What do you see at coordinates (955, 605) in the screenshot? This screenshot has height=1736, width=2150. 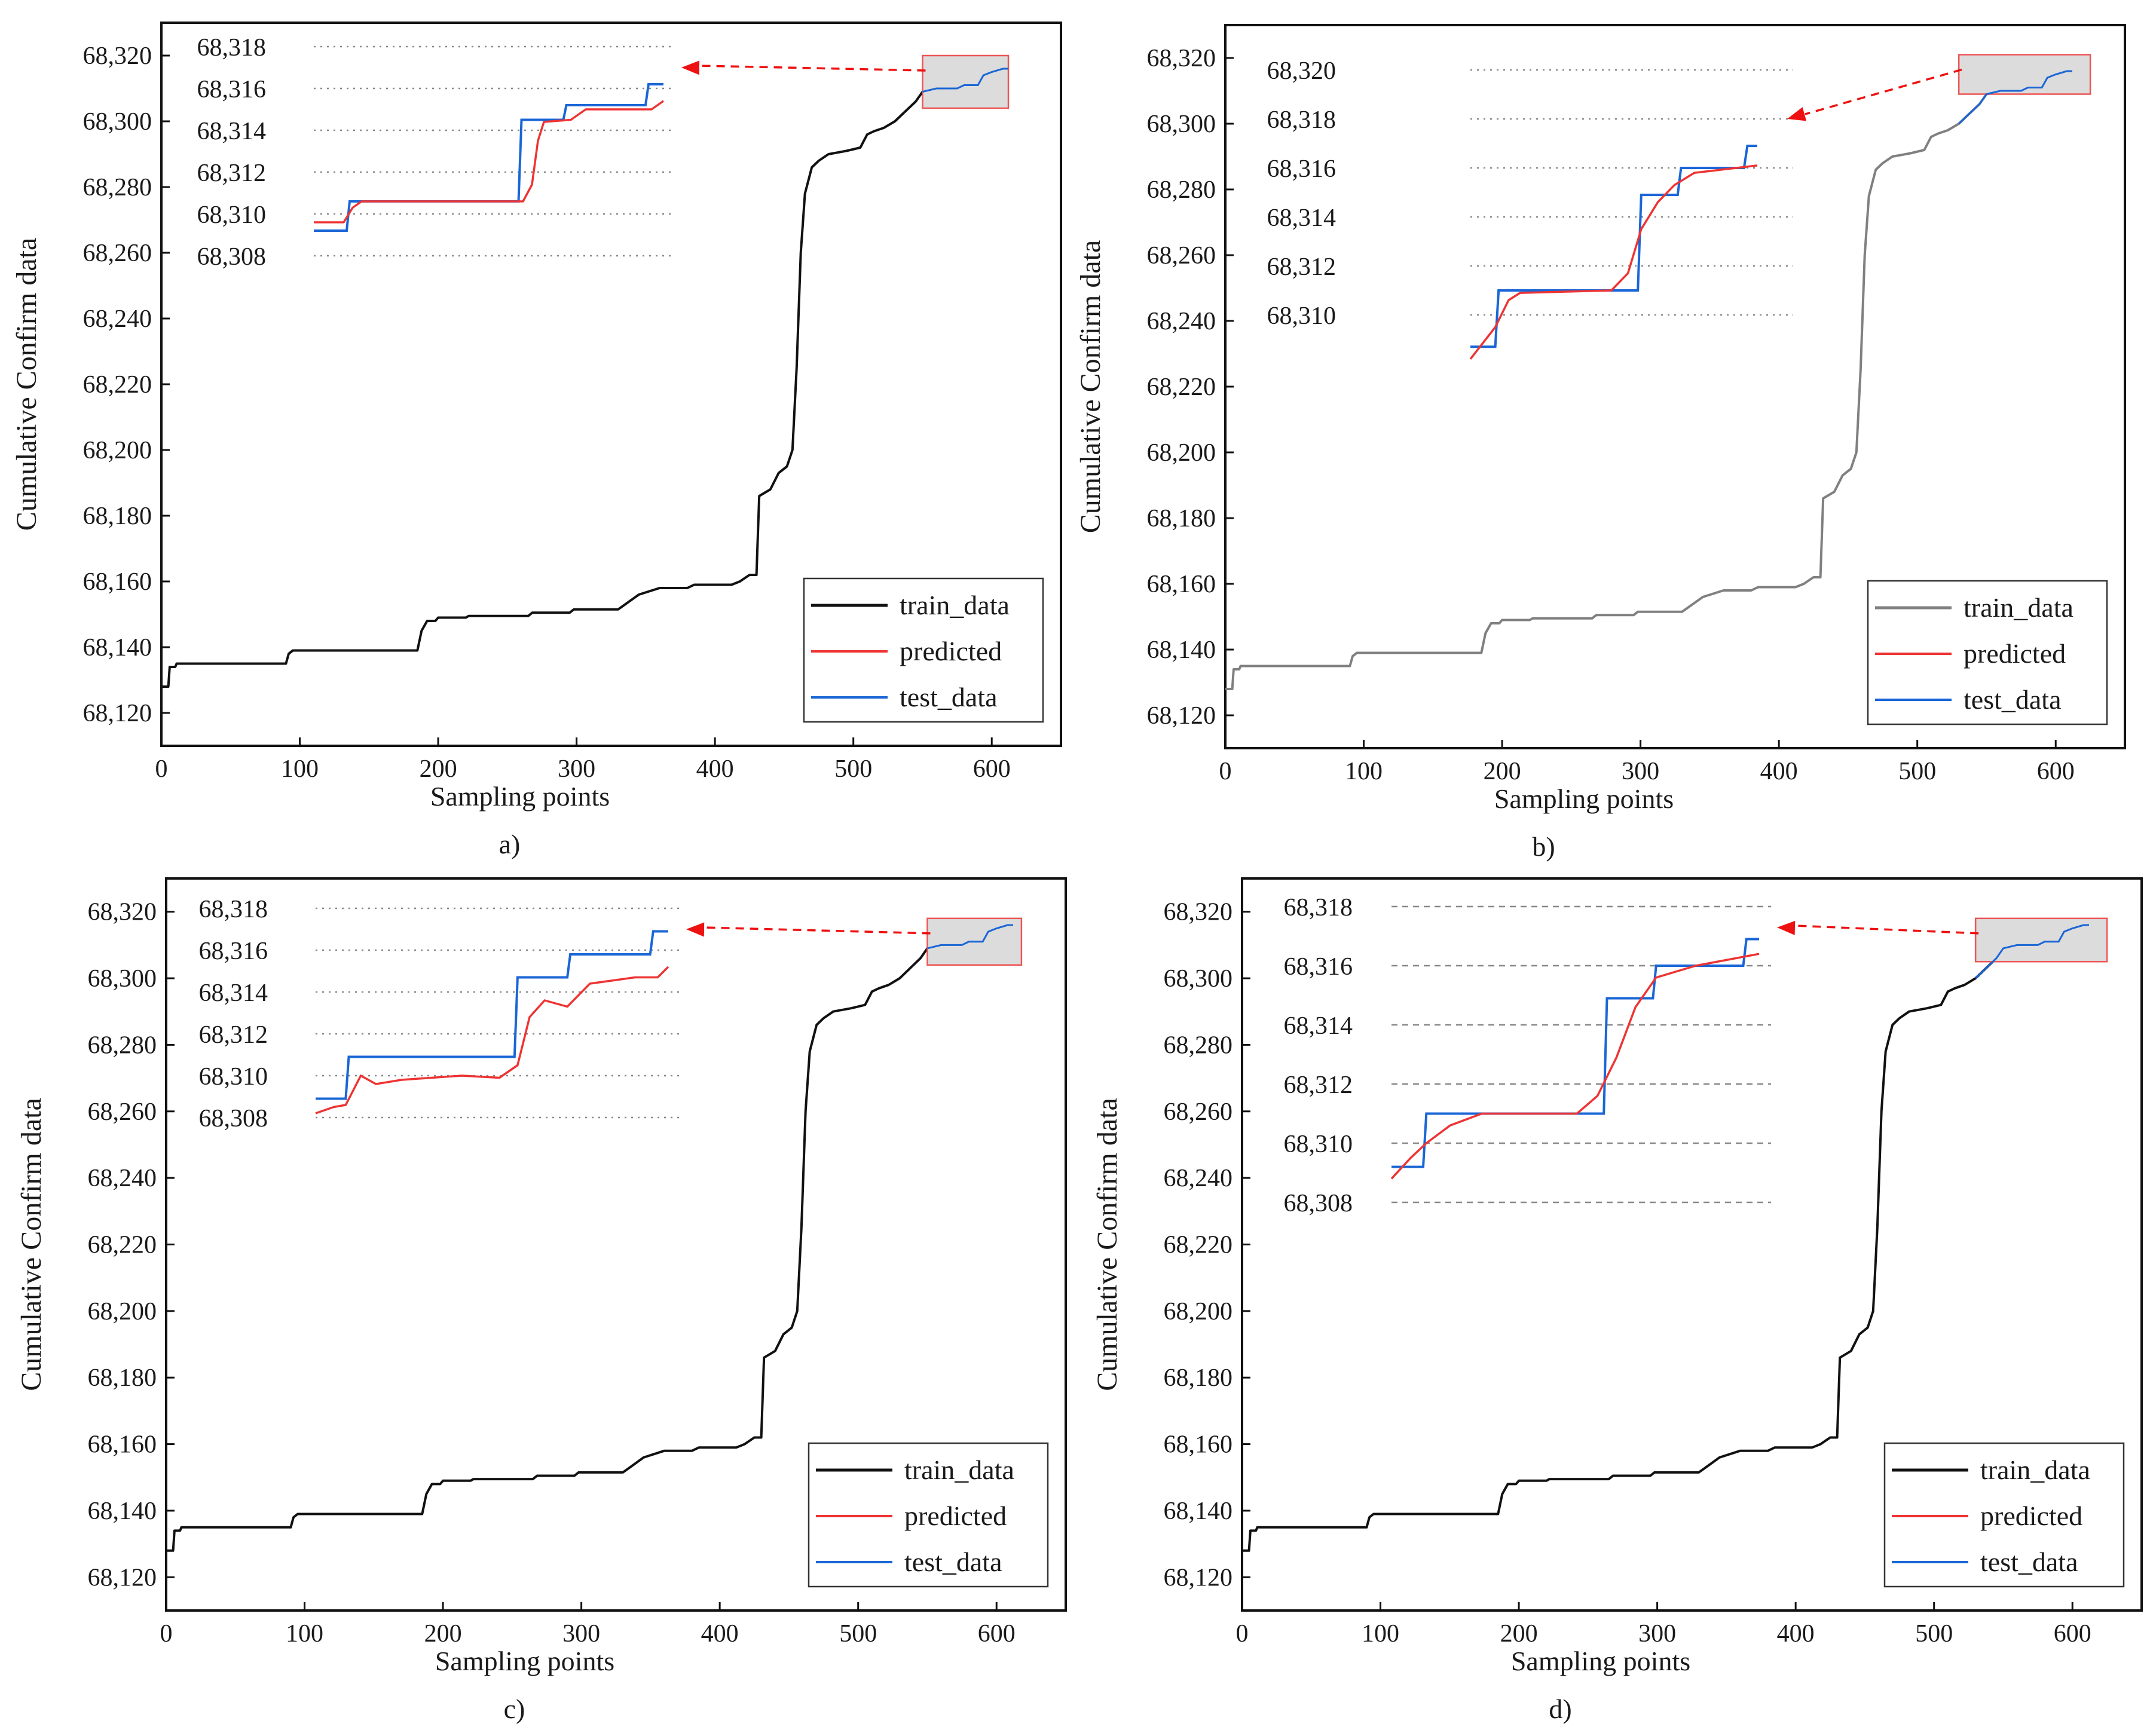 I see `legend-label: train_data` at bounding box center [955, 605].